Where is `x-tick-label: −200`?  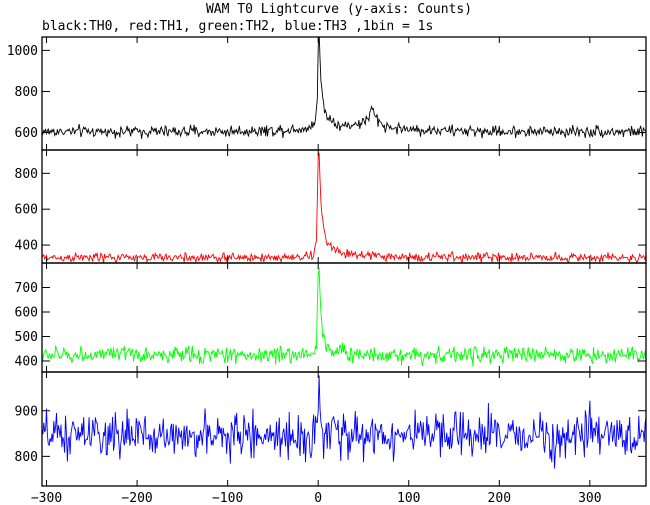 x-tick-label: −200 is located at coordinates (136, 498).